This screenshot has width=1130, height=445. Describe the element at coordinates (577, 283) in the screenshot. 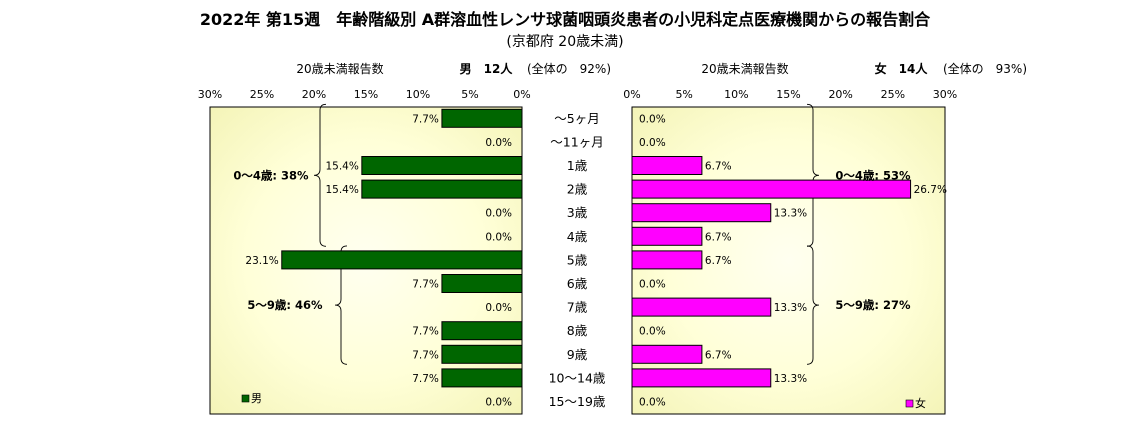

I see `category-label: 6歳` at that location.